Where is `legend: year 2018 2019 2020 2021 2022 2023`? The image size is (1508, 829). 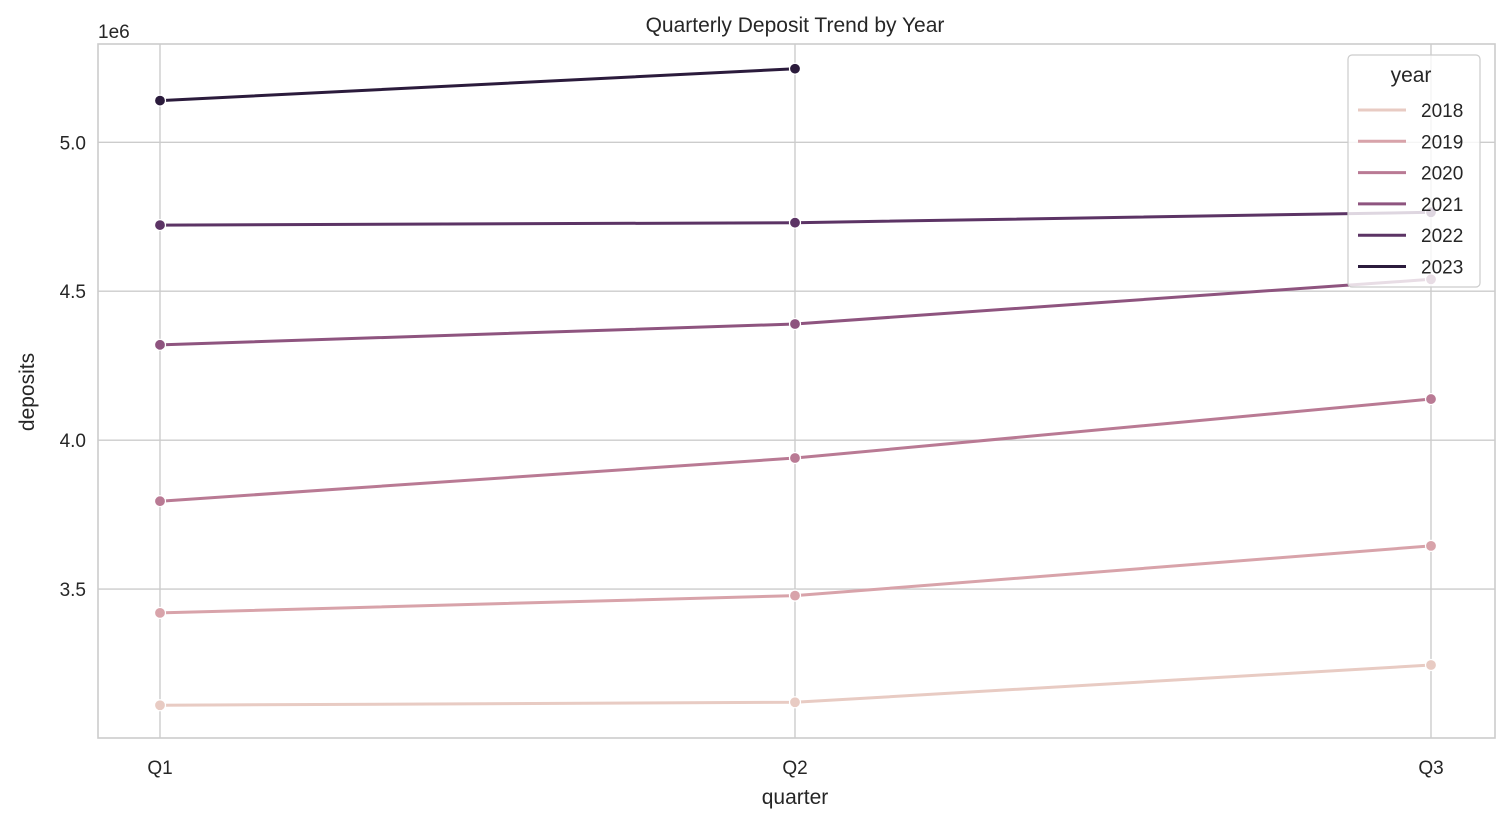
legend: year 2018 2019 2020 2021 2022 2023 is located at coordinates (1414, 171).